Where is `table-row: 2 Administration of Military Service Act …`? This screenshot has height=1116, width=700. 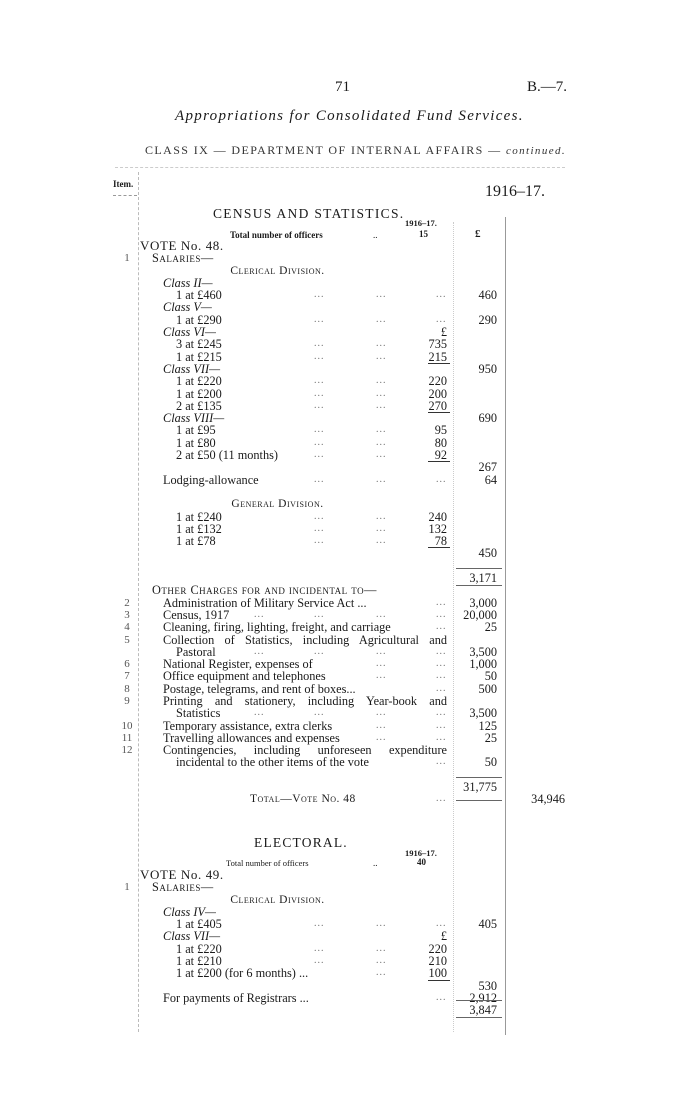 table-row: 2 Administration of Military Service Act … is located at coordinates (350, 602).